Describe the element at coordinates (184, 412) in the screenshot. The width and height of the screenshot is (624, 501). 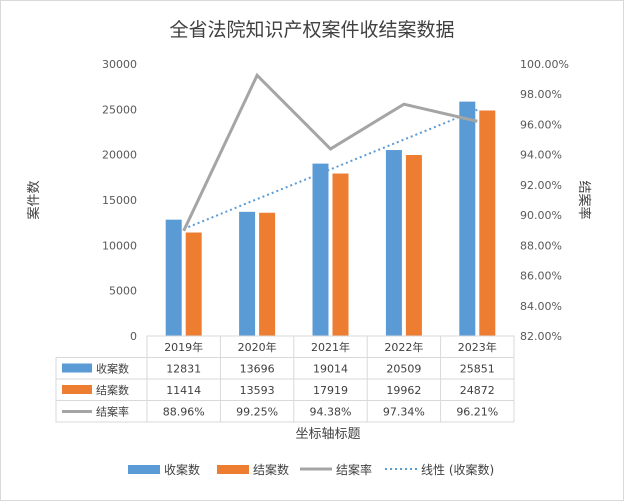
I see `data-label: 88.96%` at that location.